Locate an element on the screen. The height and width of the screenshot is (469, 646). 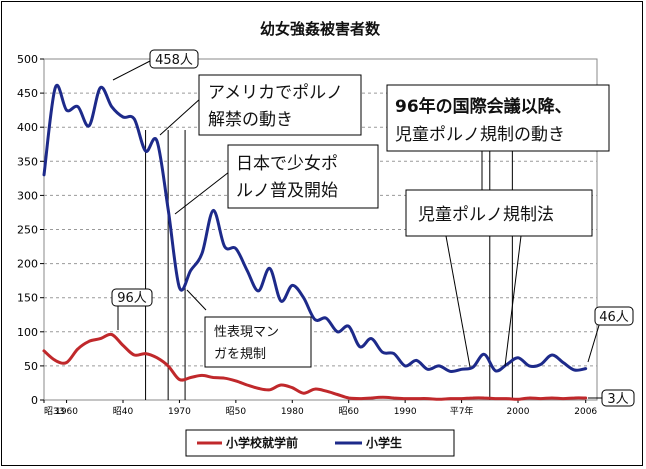
x-tick-label: 1960 is located at coordinates (66, 412).